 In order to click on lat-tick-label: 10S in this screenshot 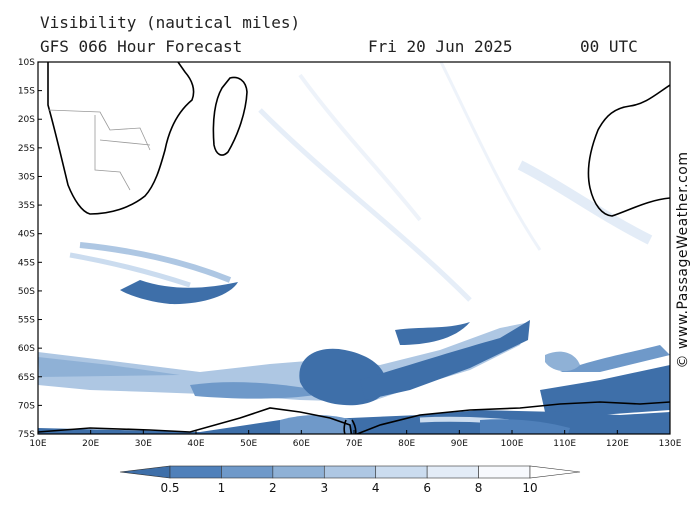, I will do `click(26, 63)`.